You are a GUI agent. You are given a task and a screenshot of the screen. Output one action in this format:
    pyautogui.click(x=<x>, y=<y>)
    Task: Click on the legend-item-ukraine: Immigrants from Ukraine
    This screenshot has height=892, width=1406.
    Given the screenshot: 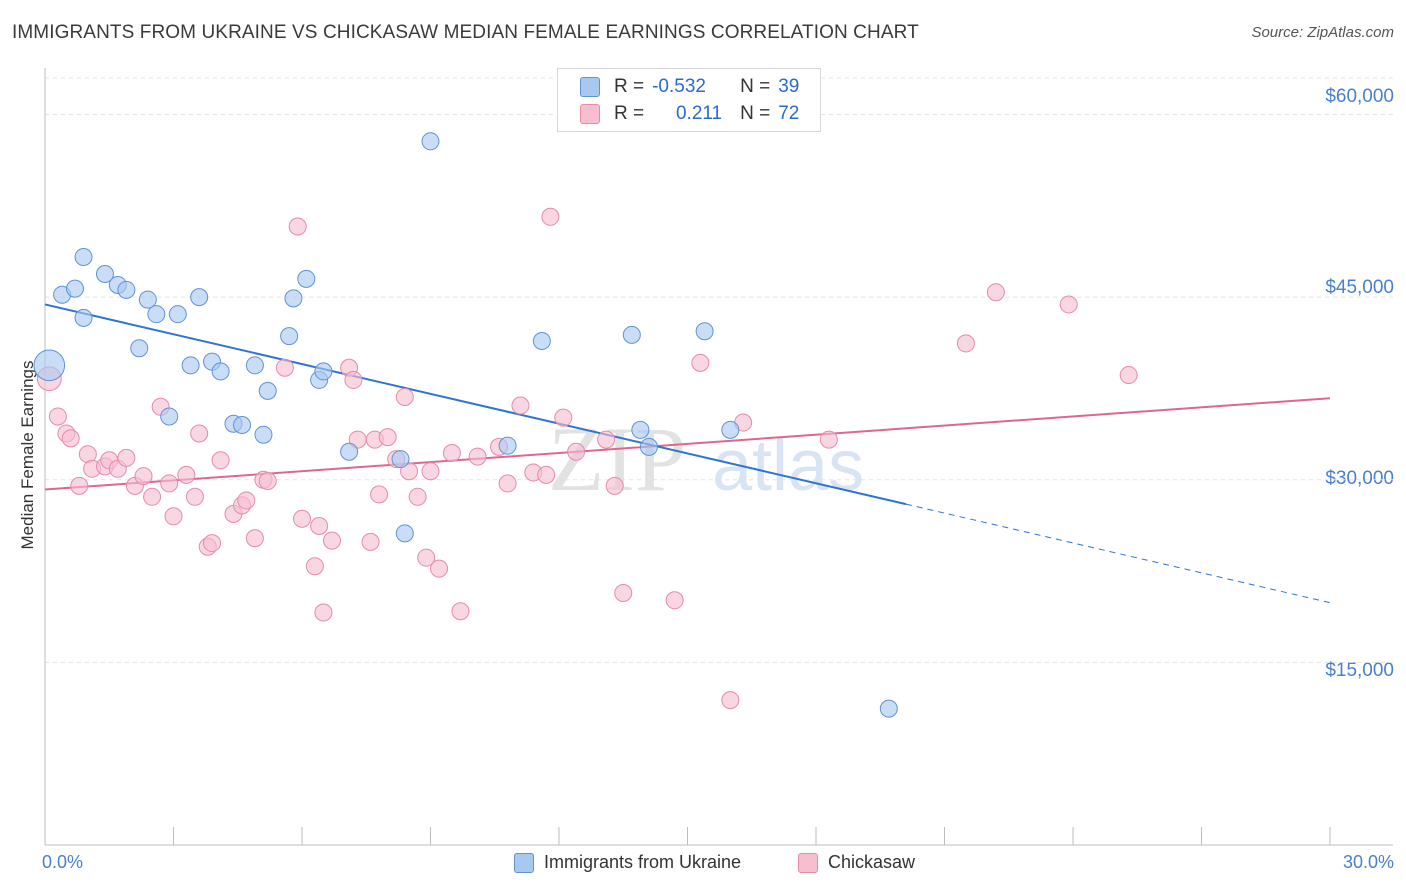 What is the action you would take?
    pyautogui.click(x=627, y=862)
    